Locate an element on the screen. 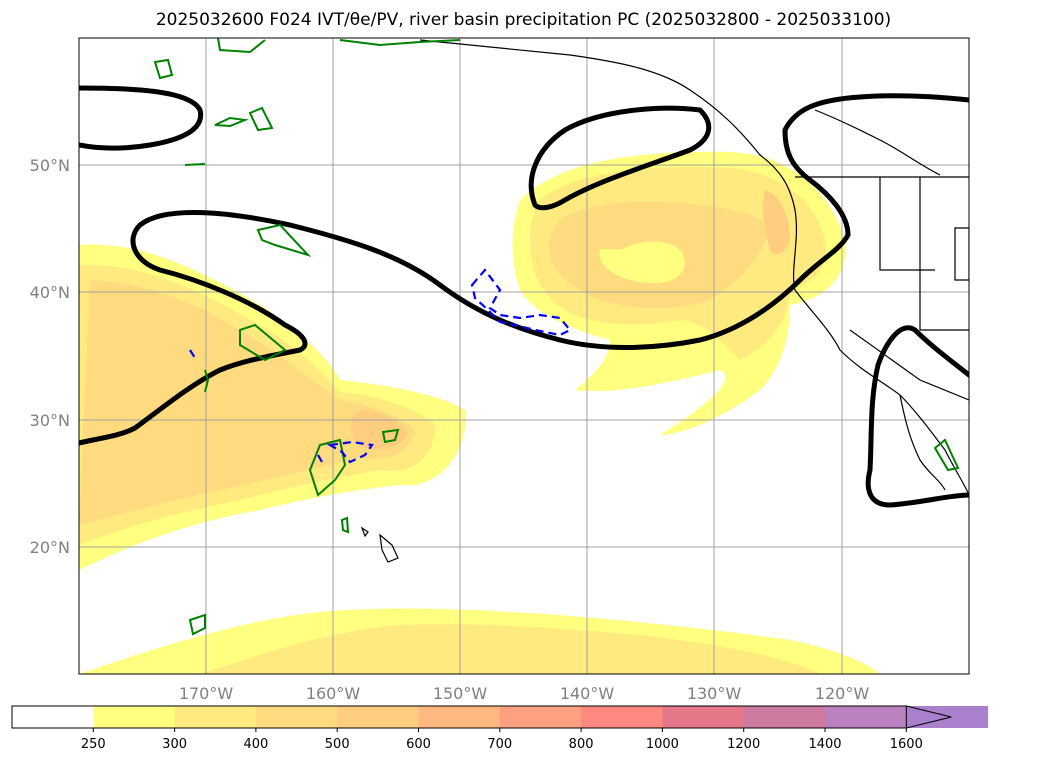 This screenshot has height=767, width=1047. colorbar-tick-label: 1400 is located at coordinates (824, 744).